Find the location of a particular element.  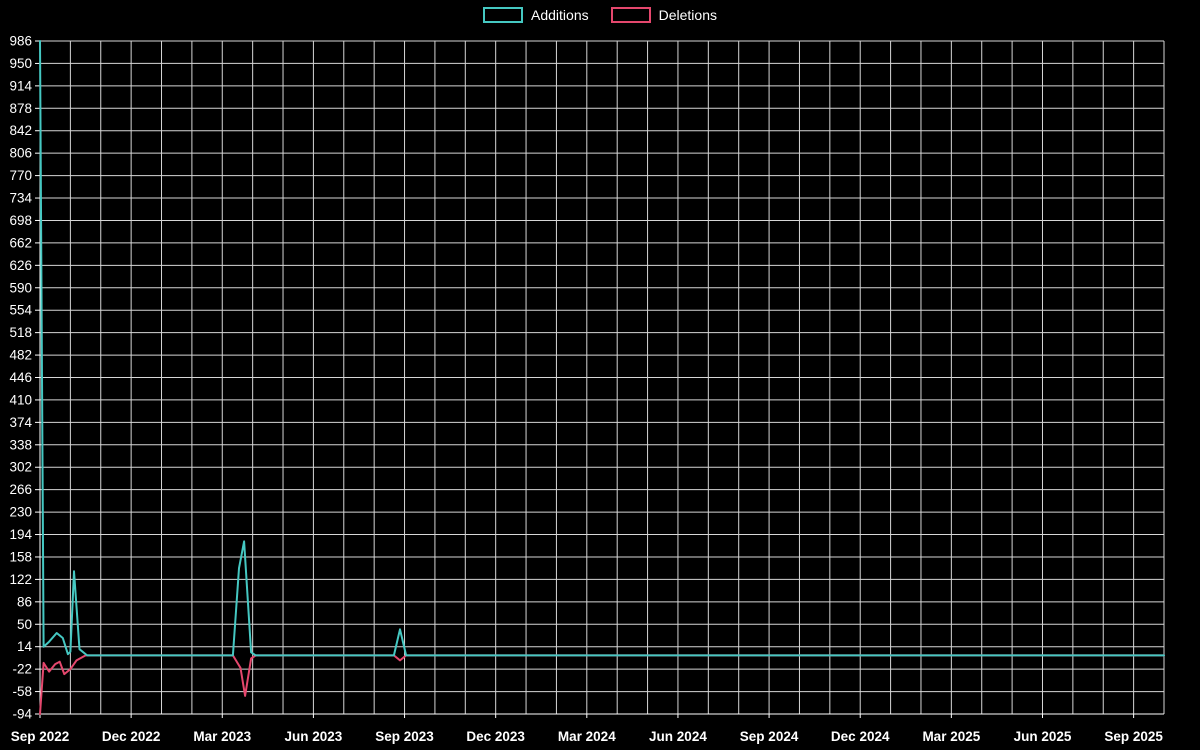

y-tick-label: 554 is located at coordinates (20, 310).